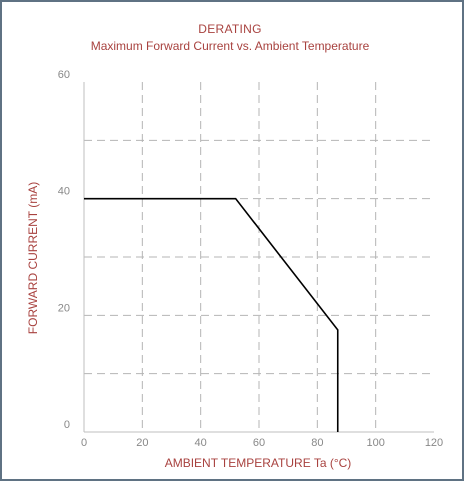  Describe the element at coordinates (64, 75) in the screenshot. I see `y-tick-label-60: 60` at that location.